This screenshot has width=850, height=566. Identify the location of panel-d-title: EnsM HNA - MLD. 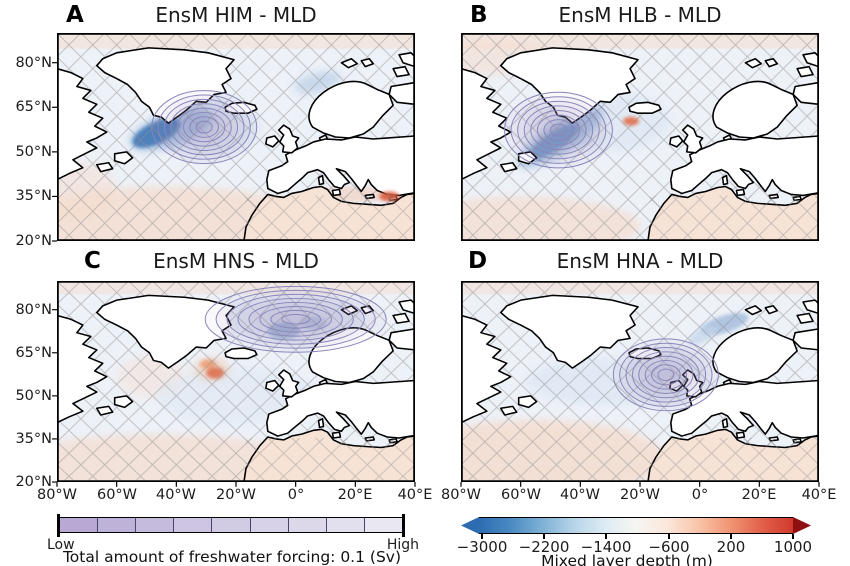
(640, 261).